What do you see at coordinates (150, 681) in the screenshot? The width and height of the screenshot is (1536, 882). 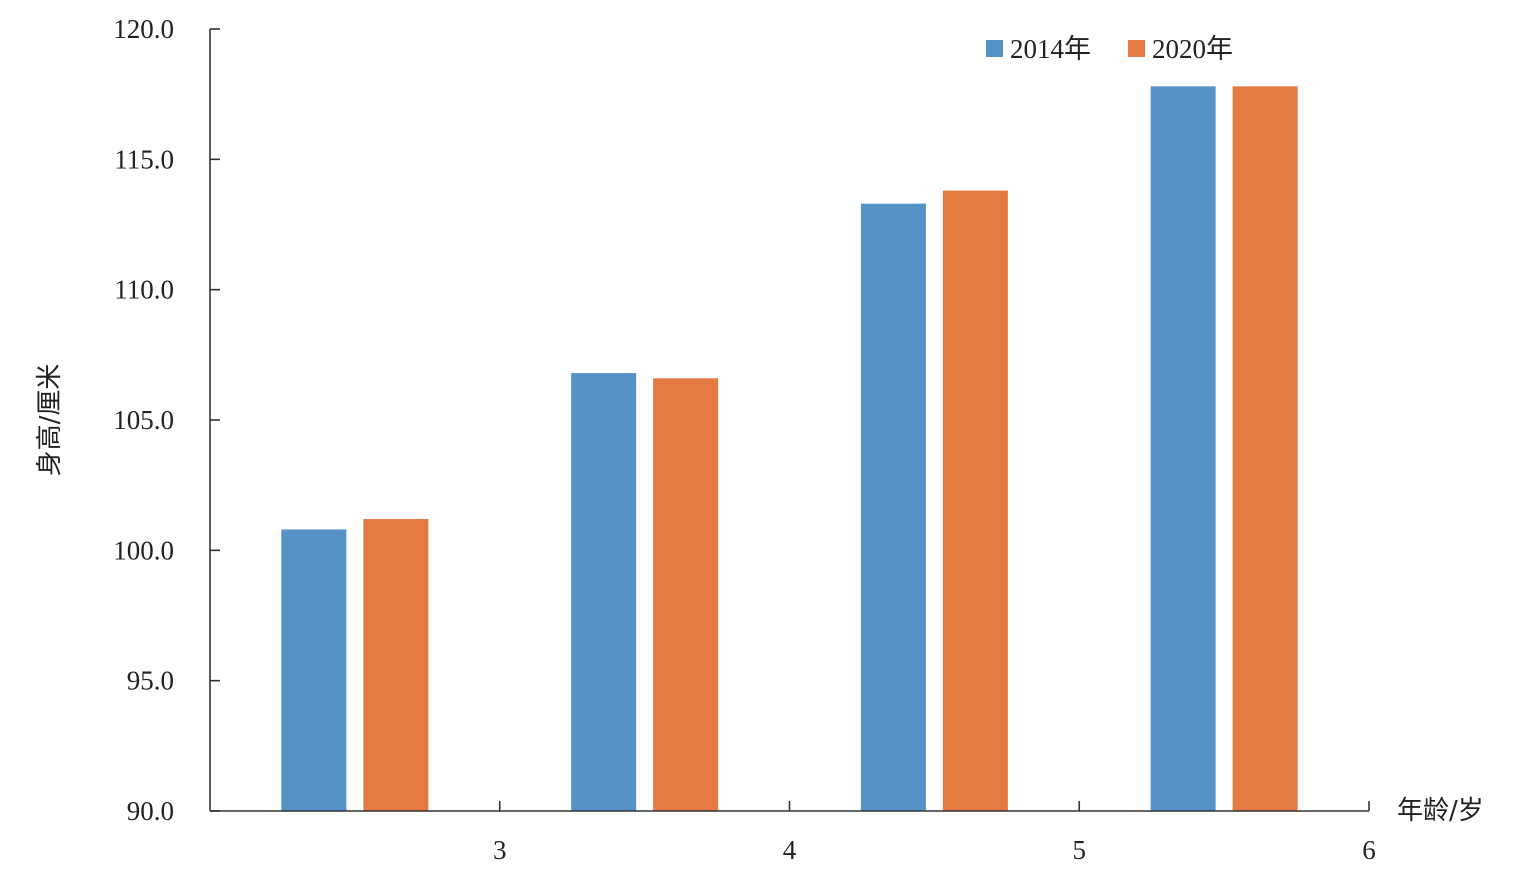 I see `y-tick-label: 95.0` at bounding box center [150, 681].